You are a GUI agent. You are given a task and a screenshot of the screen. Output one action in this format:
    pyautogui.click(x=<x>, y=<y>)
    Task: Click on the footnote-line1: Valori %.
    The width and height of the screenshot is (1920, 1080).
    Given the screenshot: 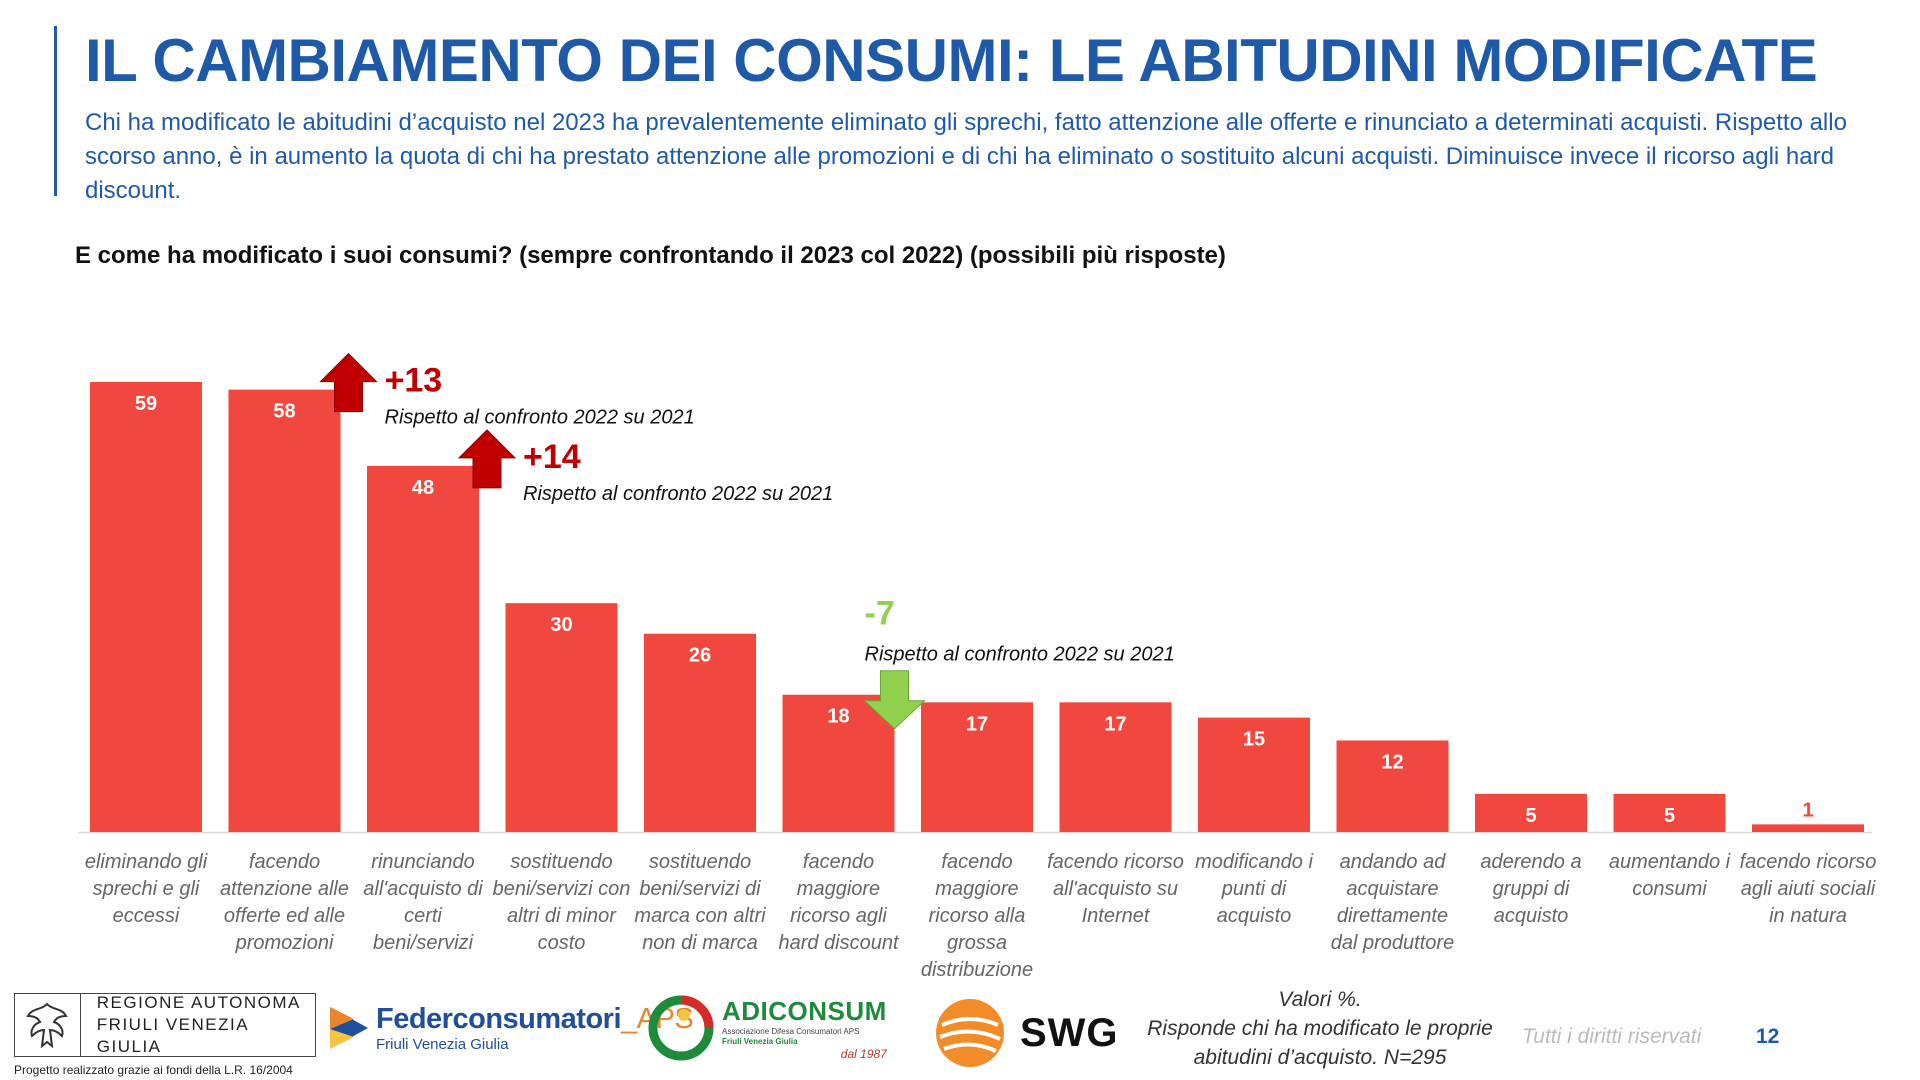 What is the action you would take?
    pyautogui.click(x=1320, y=999)
    